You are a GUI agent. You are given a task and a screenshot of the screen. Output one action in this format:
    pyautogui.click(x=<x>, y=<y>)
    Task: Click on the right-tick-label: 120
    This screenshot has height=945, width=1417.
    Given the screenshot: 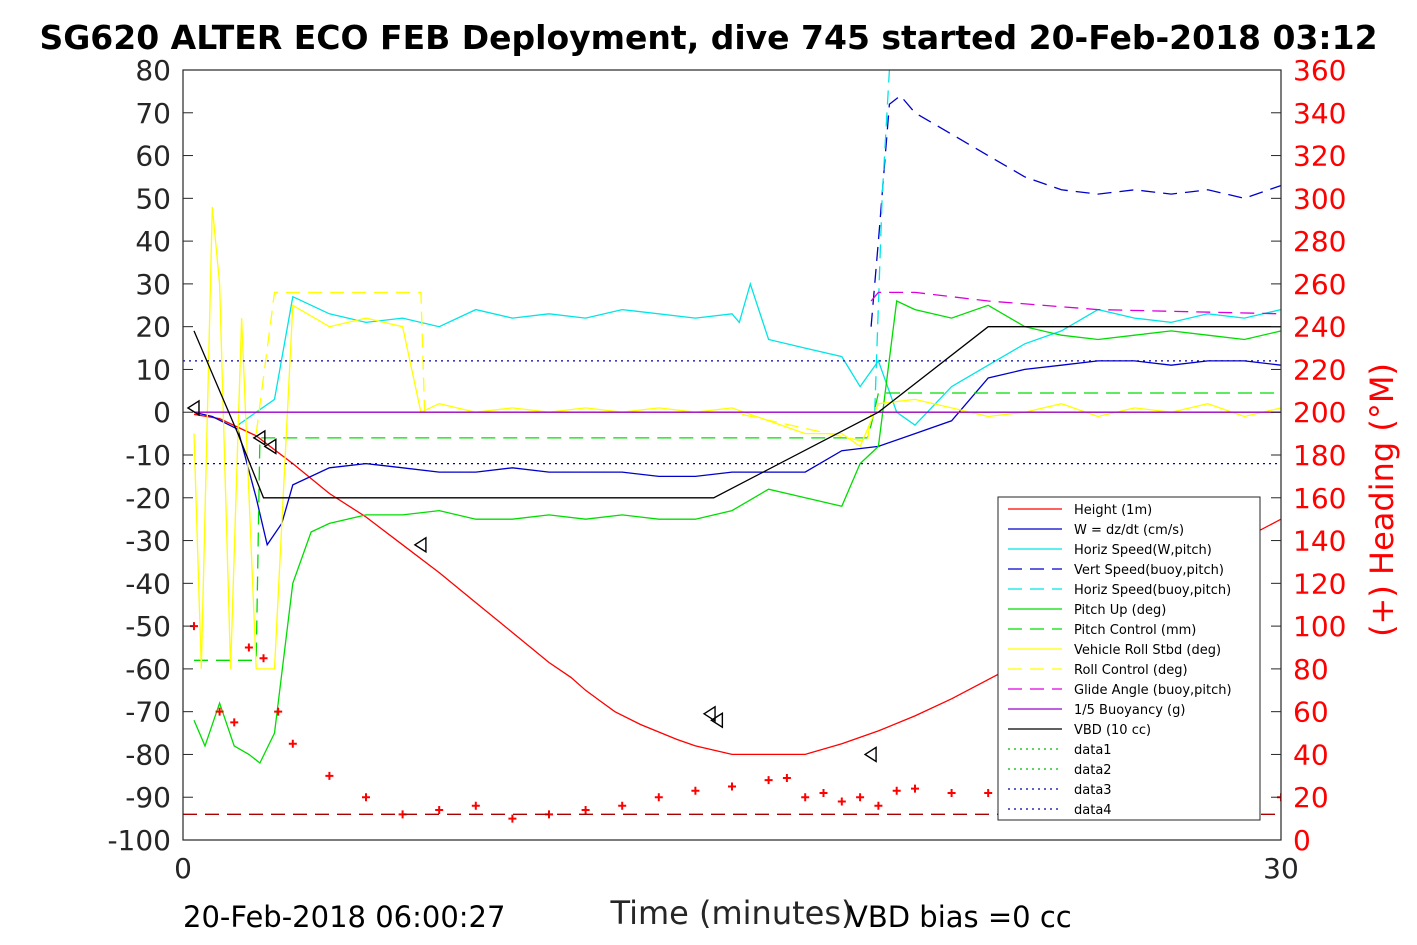 What is the action you would take?
    pyautogui.click(x=1319, y=583)
    